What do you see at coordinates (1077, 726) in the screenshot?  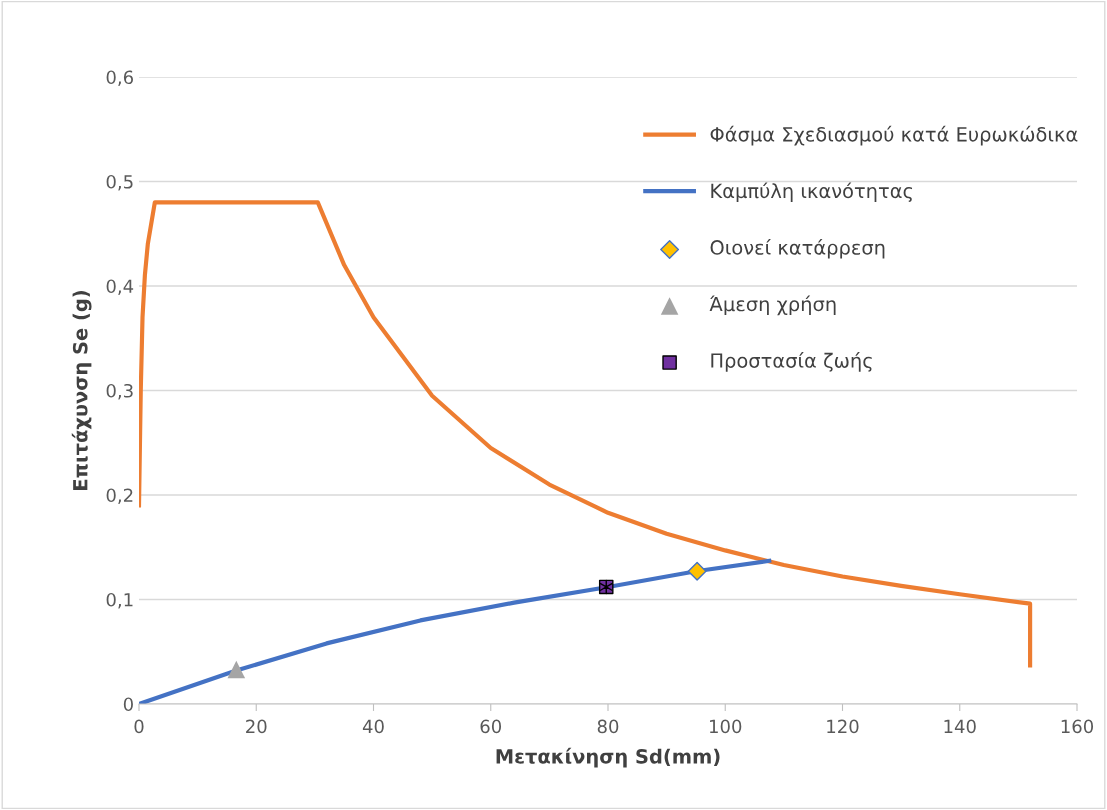 I see `x-tick-label: 160` at bounding box center [1077, 726].